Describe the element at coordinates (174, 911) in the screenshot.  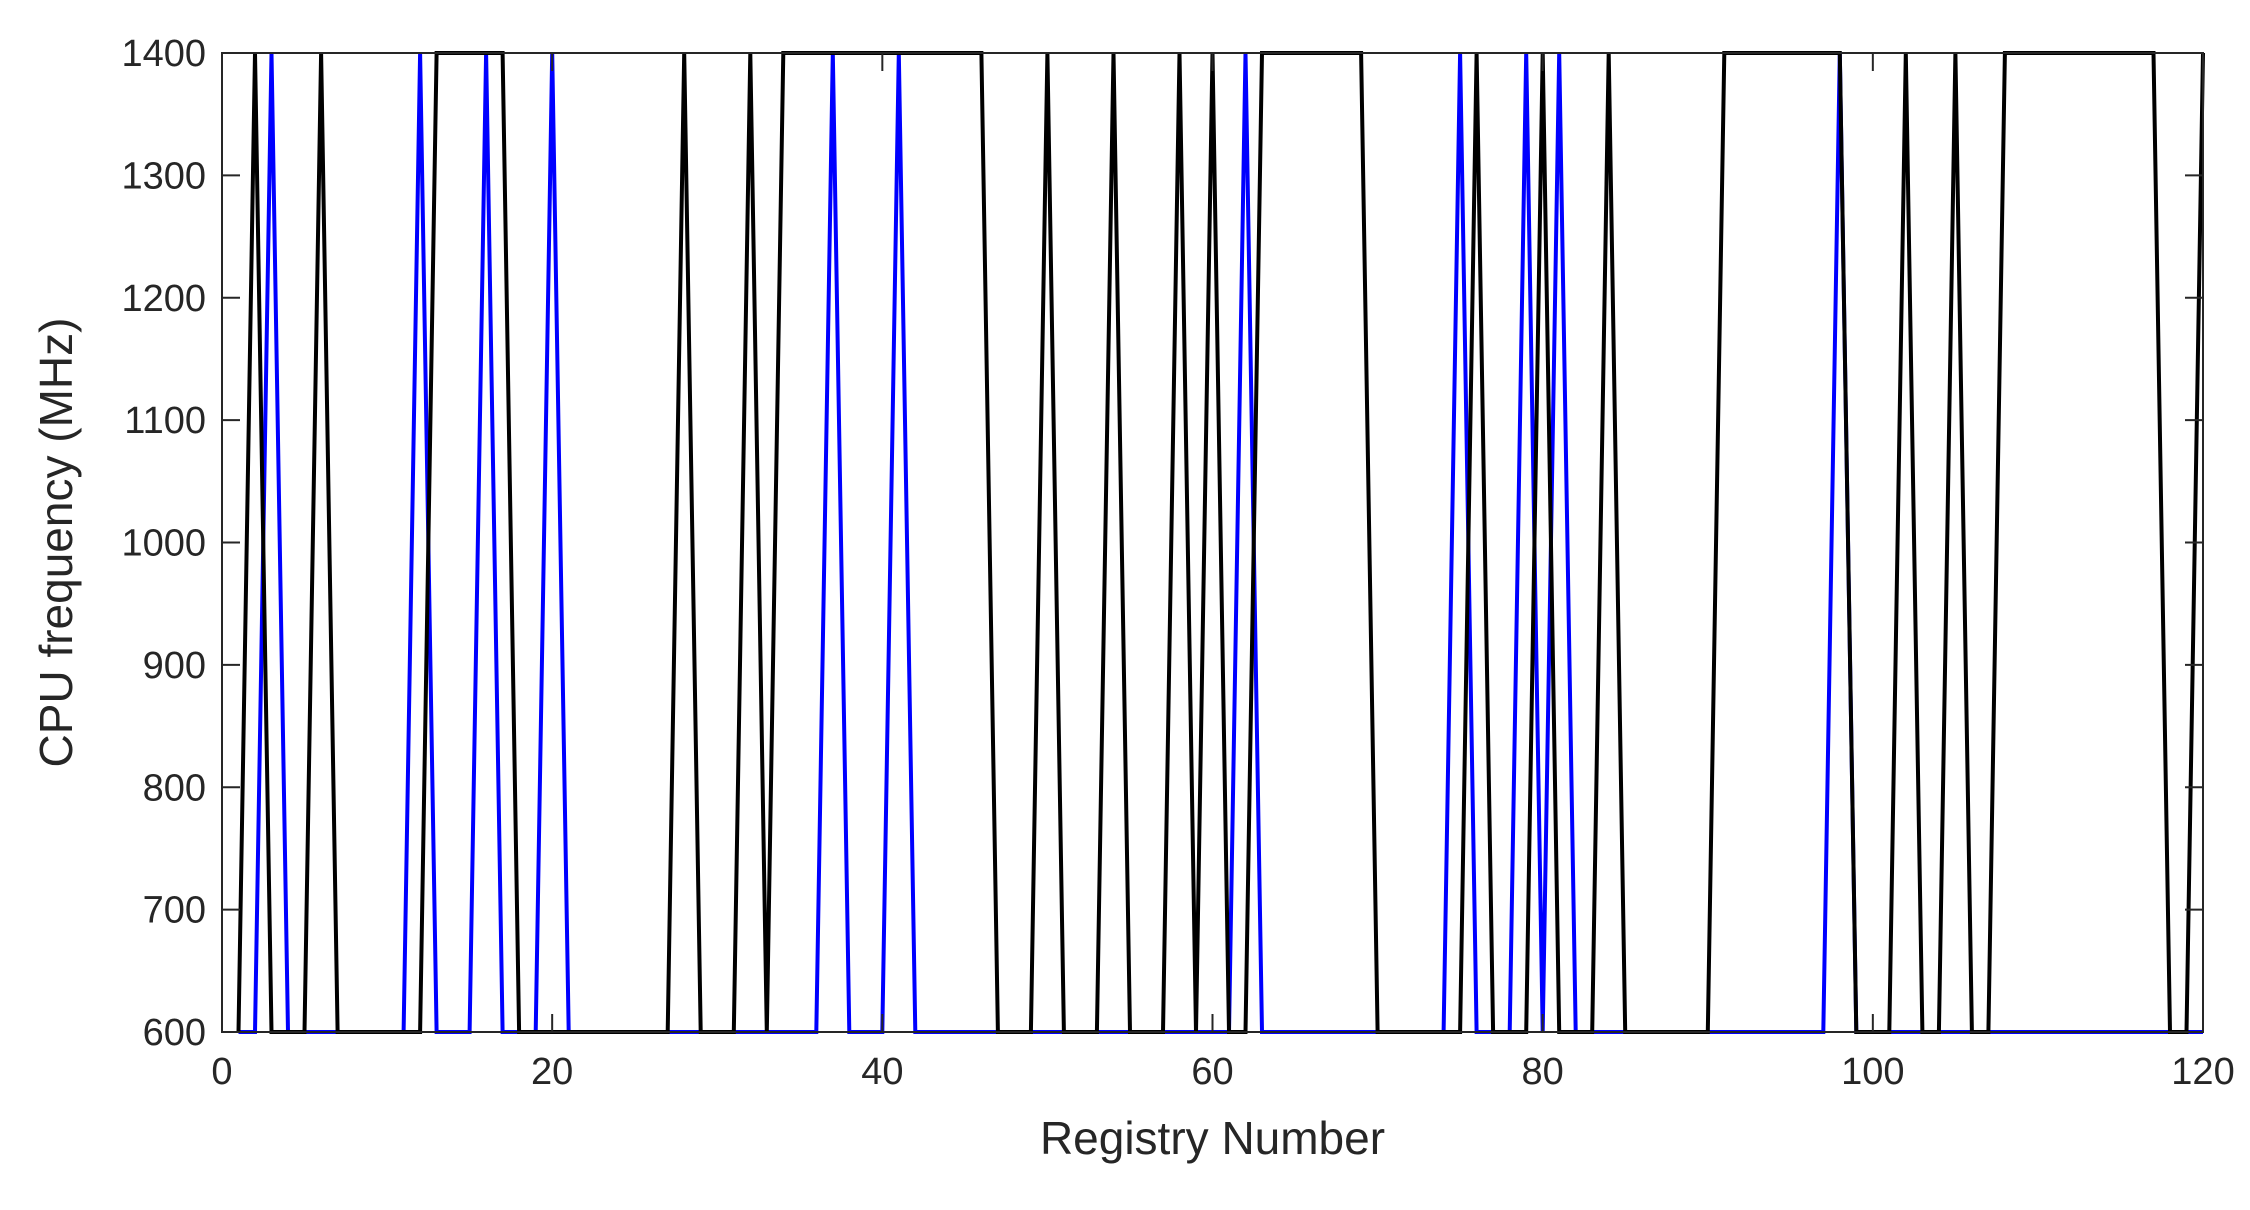
I see `y-tick-label: 700` at that location.